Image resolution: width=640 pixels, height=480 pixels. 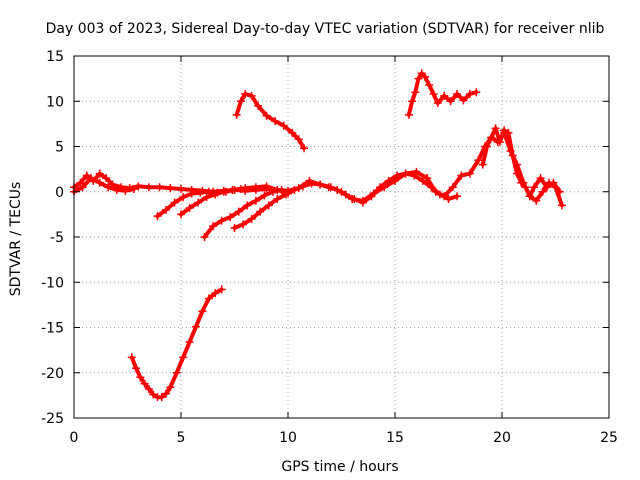 I want to click on x-axis-label: GPS time / hours, so click(x=339, y=467).